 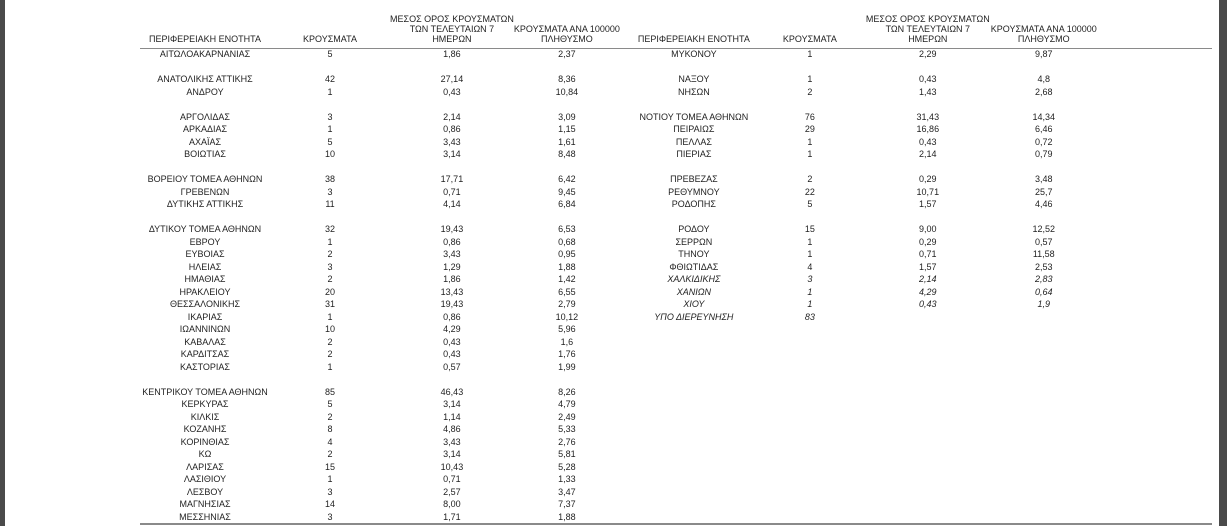 I want to click on region-cell: ΚΑΒΑΛΑΣ, so click(x=205, y=341).